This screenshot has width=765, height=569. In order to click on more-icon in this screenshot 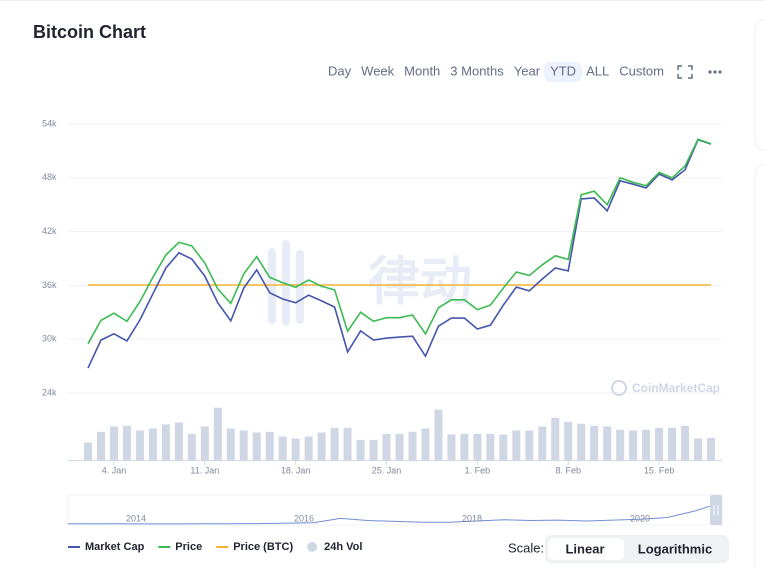, I will do `click(715, 72)`.